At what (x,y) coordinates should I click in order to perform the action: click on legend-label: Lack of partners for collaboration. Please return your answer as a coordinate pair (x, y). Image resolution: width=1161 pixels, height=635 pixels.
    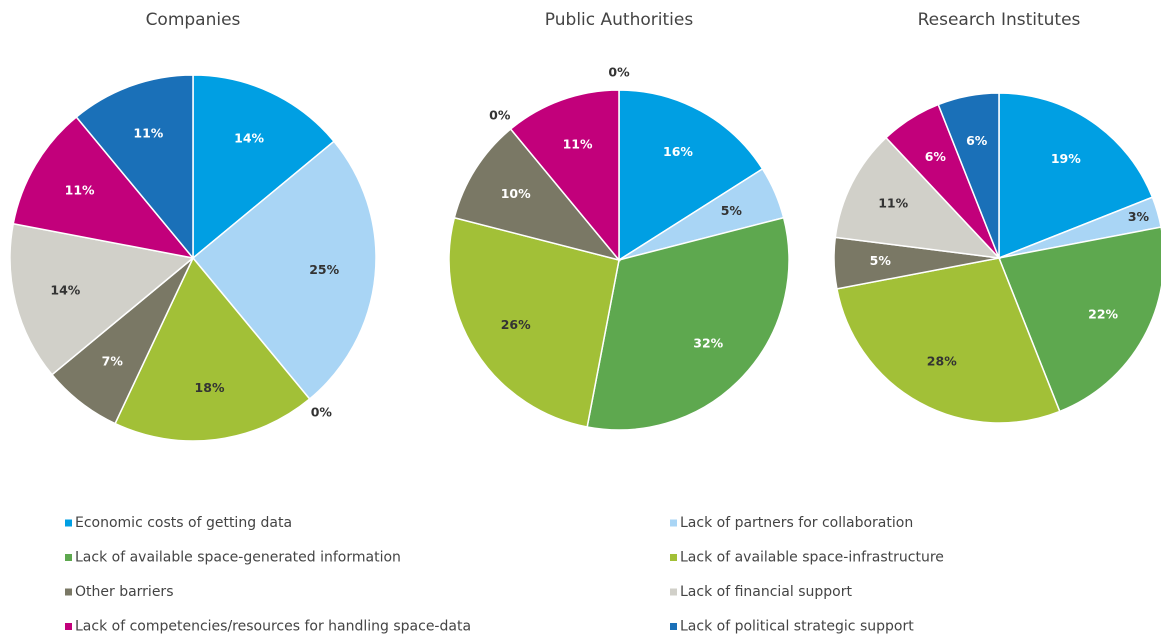
    Looking at the image, I should click on (796, 523).